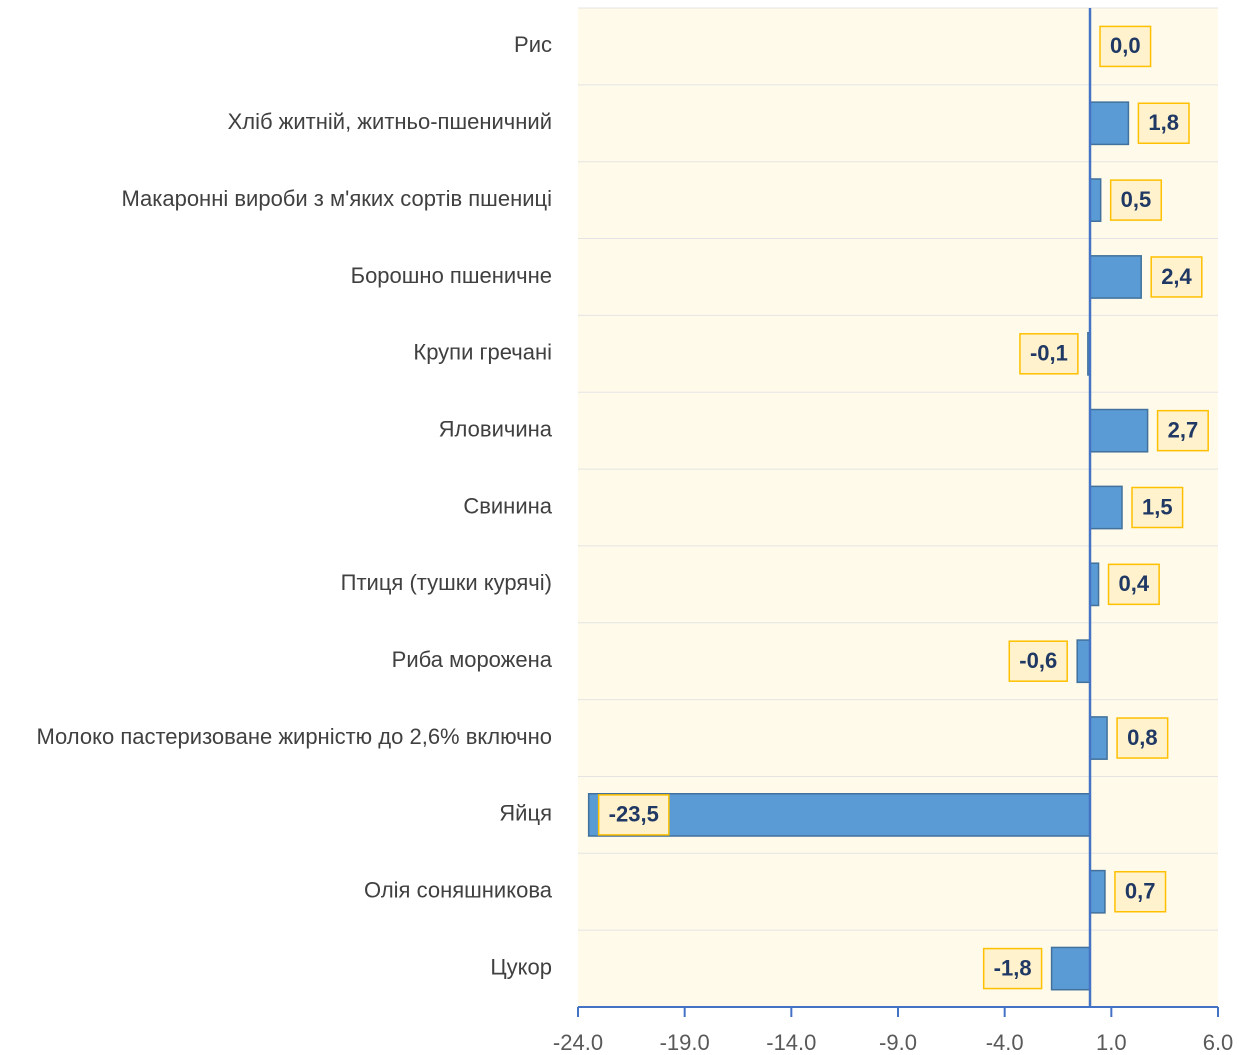 The height and width of the screenshot is (1055, 1239). I want to click on data-label: 1,8, so click(1163, 123).